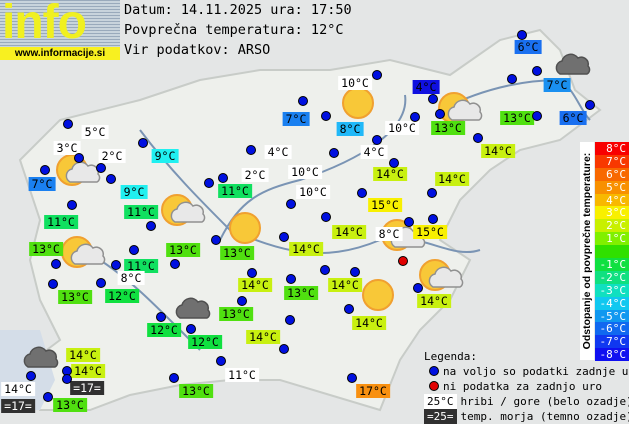  Describe the element at coordinates (67, 148) in the screenshot. I see `station-temperature: 3°C` at that location.